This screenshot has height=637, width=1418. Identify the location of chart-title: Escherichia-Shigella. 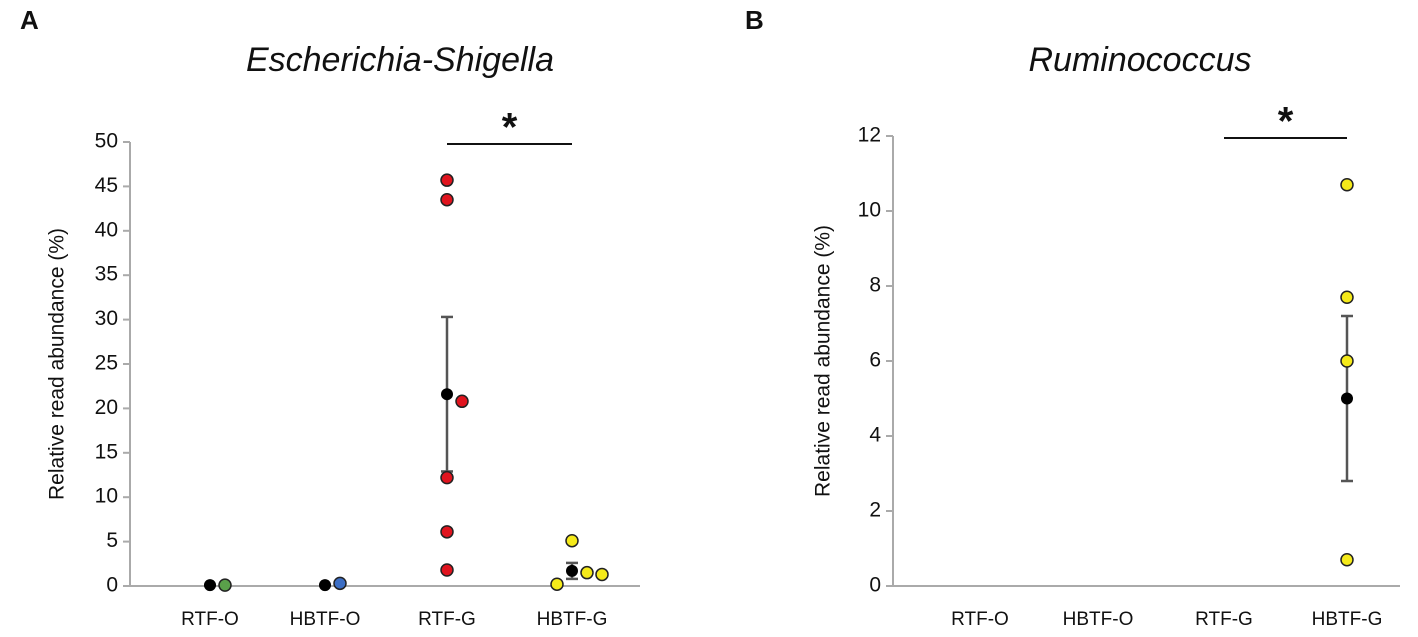
(400, 60).